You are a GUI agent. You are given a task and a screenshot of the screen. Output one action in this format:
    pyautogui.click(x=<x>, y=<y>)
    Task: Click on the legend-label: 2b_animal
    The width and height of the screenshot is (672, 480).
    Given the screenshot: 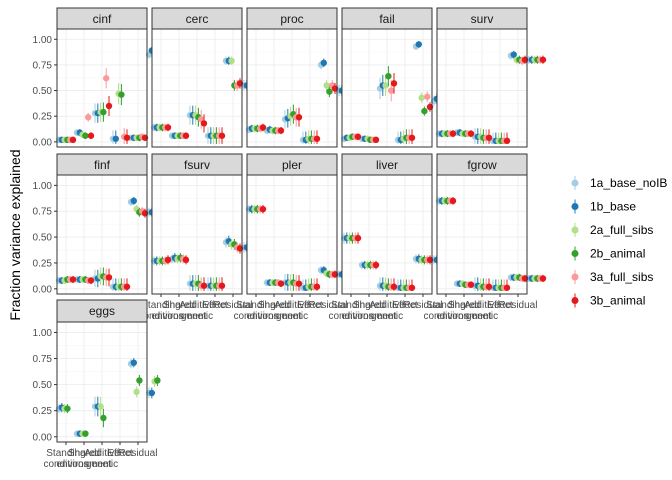 What is the action you would take?
    pyautogui.click(x=617, y=254)
    